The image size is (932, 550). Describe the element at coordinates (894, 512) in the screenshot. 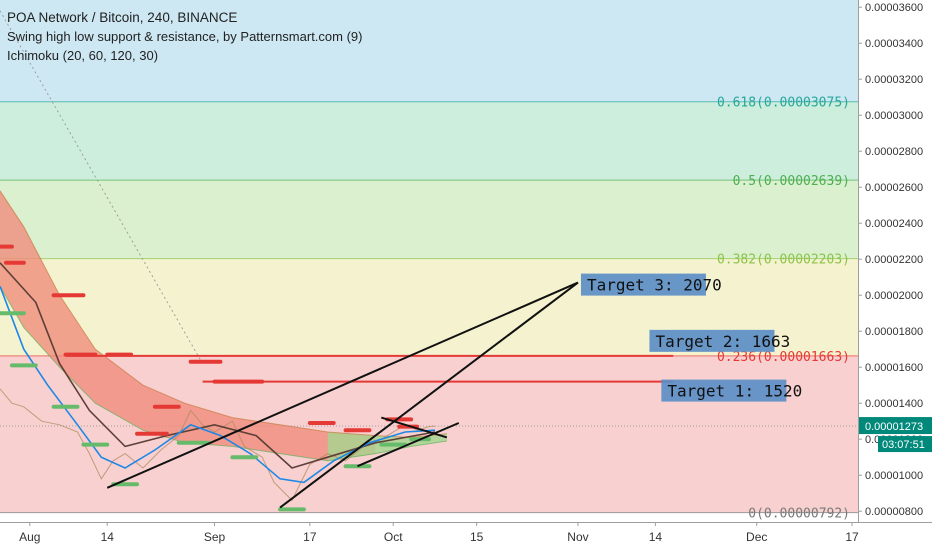

I see `price-tick-label-14: 0.00000800` at that location.